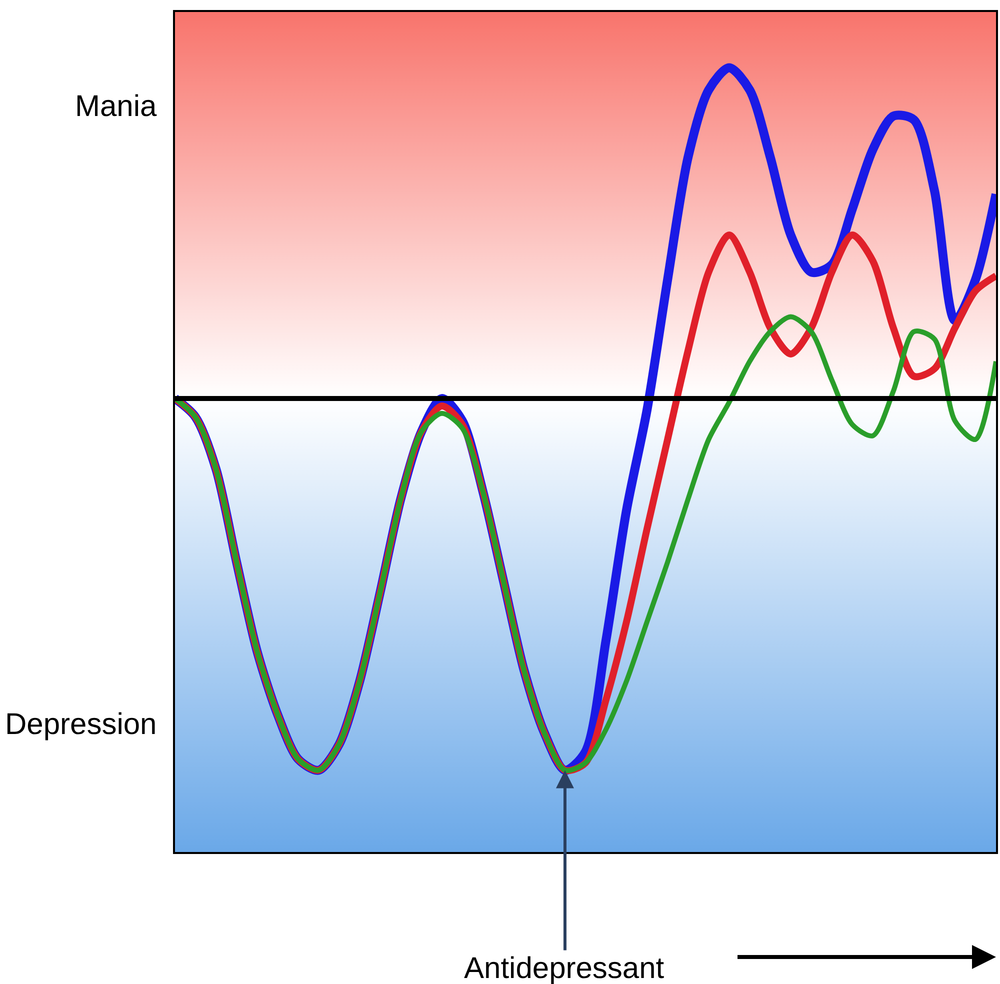 This screenshot has width=1000, height=984. What do you see at coordinates (116, 106) in the screenshot?
I see `text: Mania` at bounding box center [116, 106].